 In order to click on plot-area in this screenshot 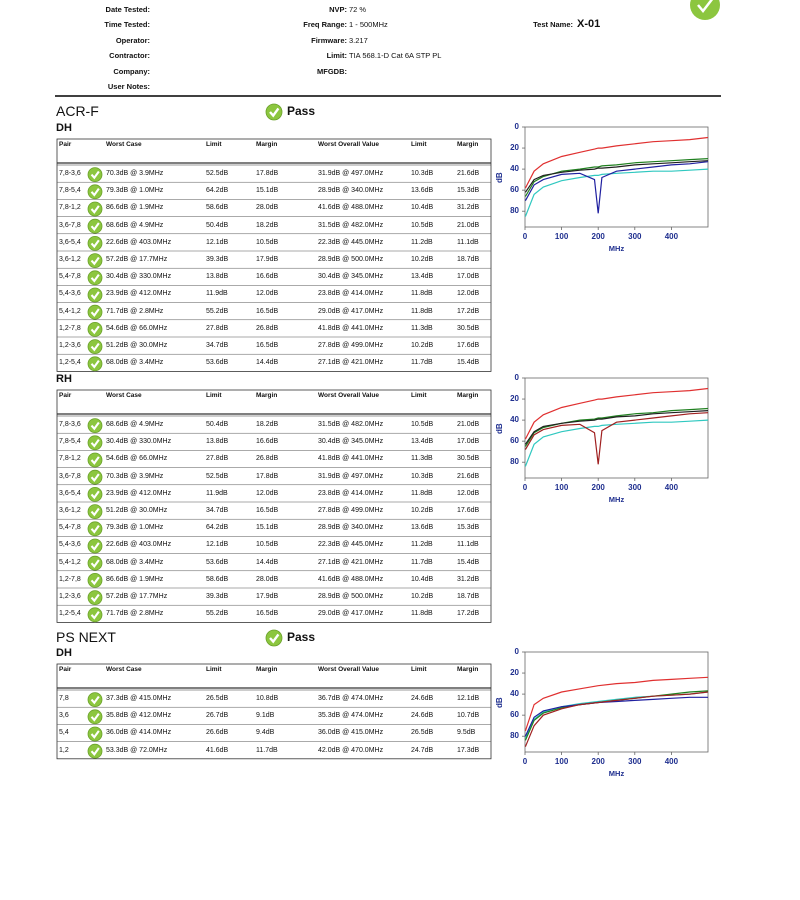, I will do `click(616, 428)`.